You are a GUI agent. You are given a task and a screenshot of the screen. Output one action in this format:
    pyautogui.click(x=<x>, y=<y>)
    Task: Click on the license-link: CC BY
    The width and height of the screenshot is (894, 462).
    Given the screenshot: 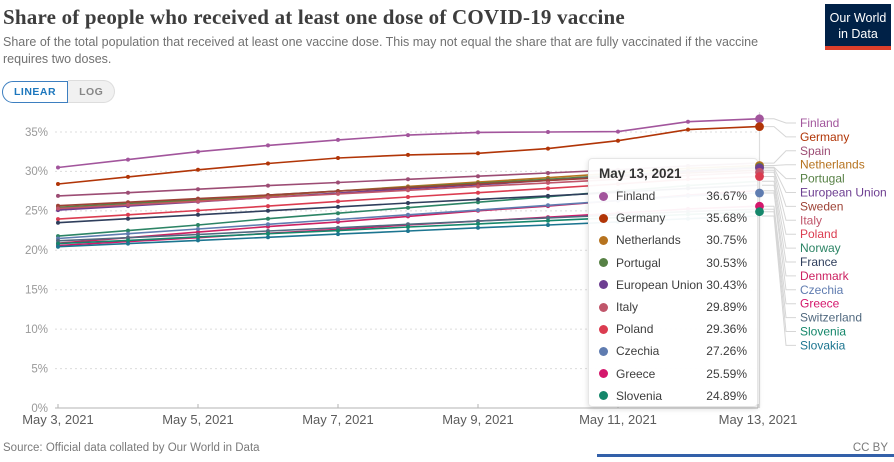 What is the action you would take?
    pyautogui.click(x=870, y=448)
    